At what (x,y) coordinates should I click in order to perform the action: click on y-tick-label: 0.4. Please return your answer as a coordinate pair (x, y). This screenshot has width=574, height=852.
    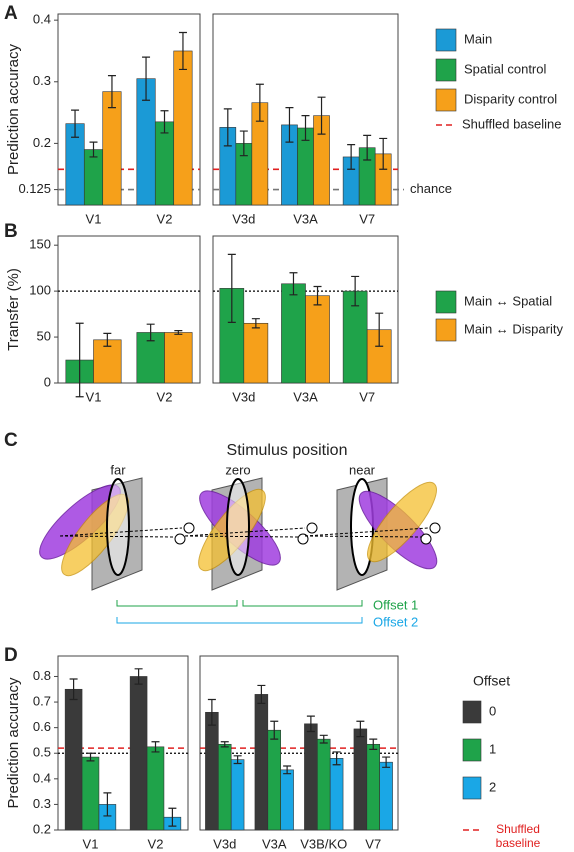
    Looking at the image, I should click on (42, 19).